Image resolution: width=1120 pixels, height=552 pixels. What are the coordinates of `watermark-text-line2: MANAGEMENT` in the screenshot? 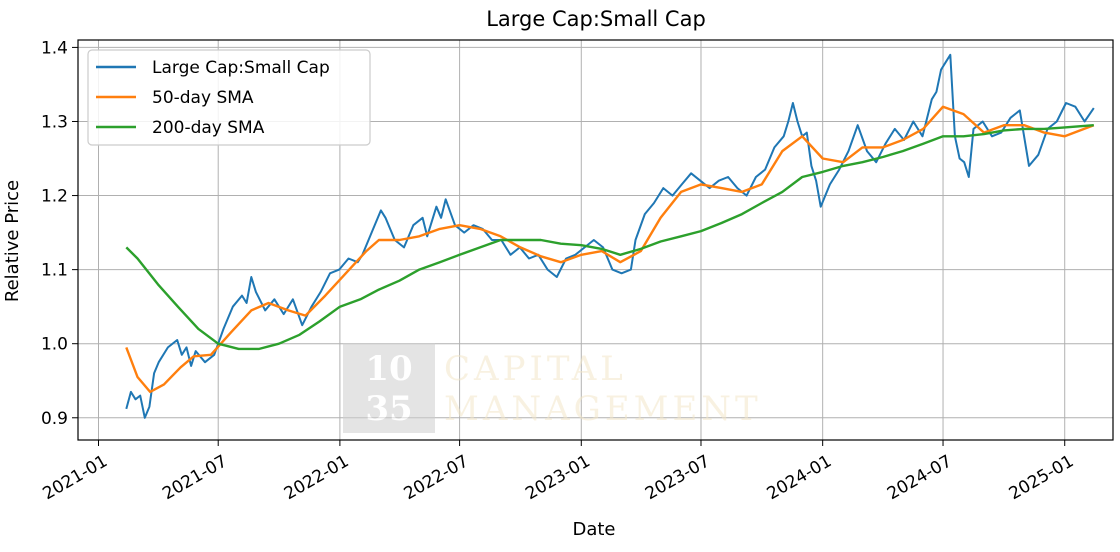 It's located at (603, 409).